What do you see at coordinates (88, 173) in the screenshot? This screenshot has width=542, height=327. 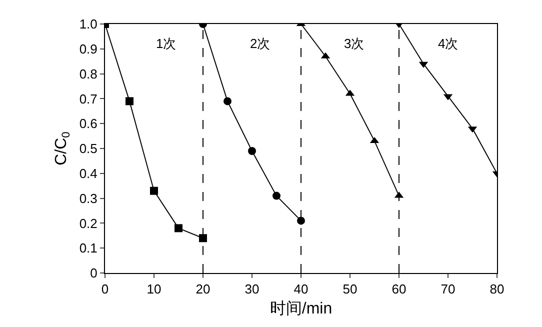 I see `y-tick-label: 0.4` at bounding box center [88, 173].